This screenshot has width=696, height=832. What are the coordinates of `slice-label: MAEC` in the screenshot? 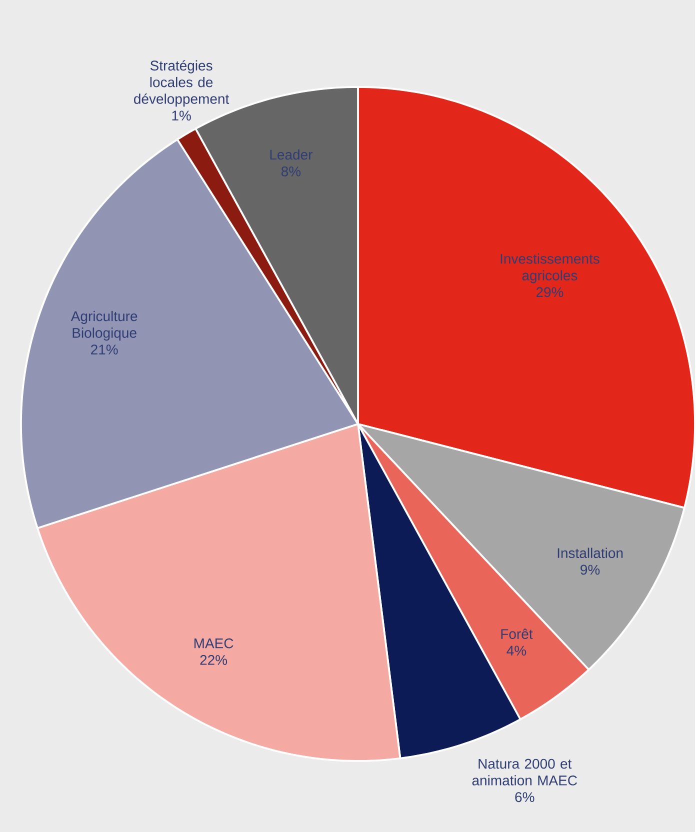 It's located at (214, 643).